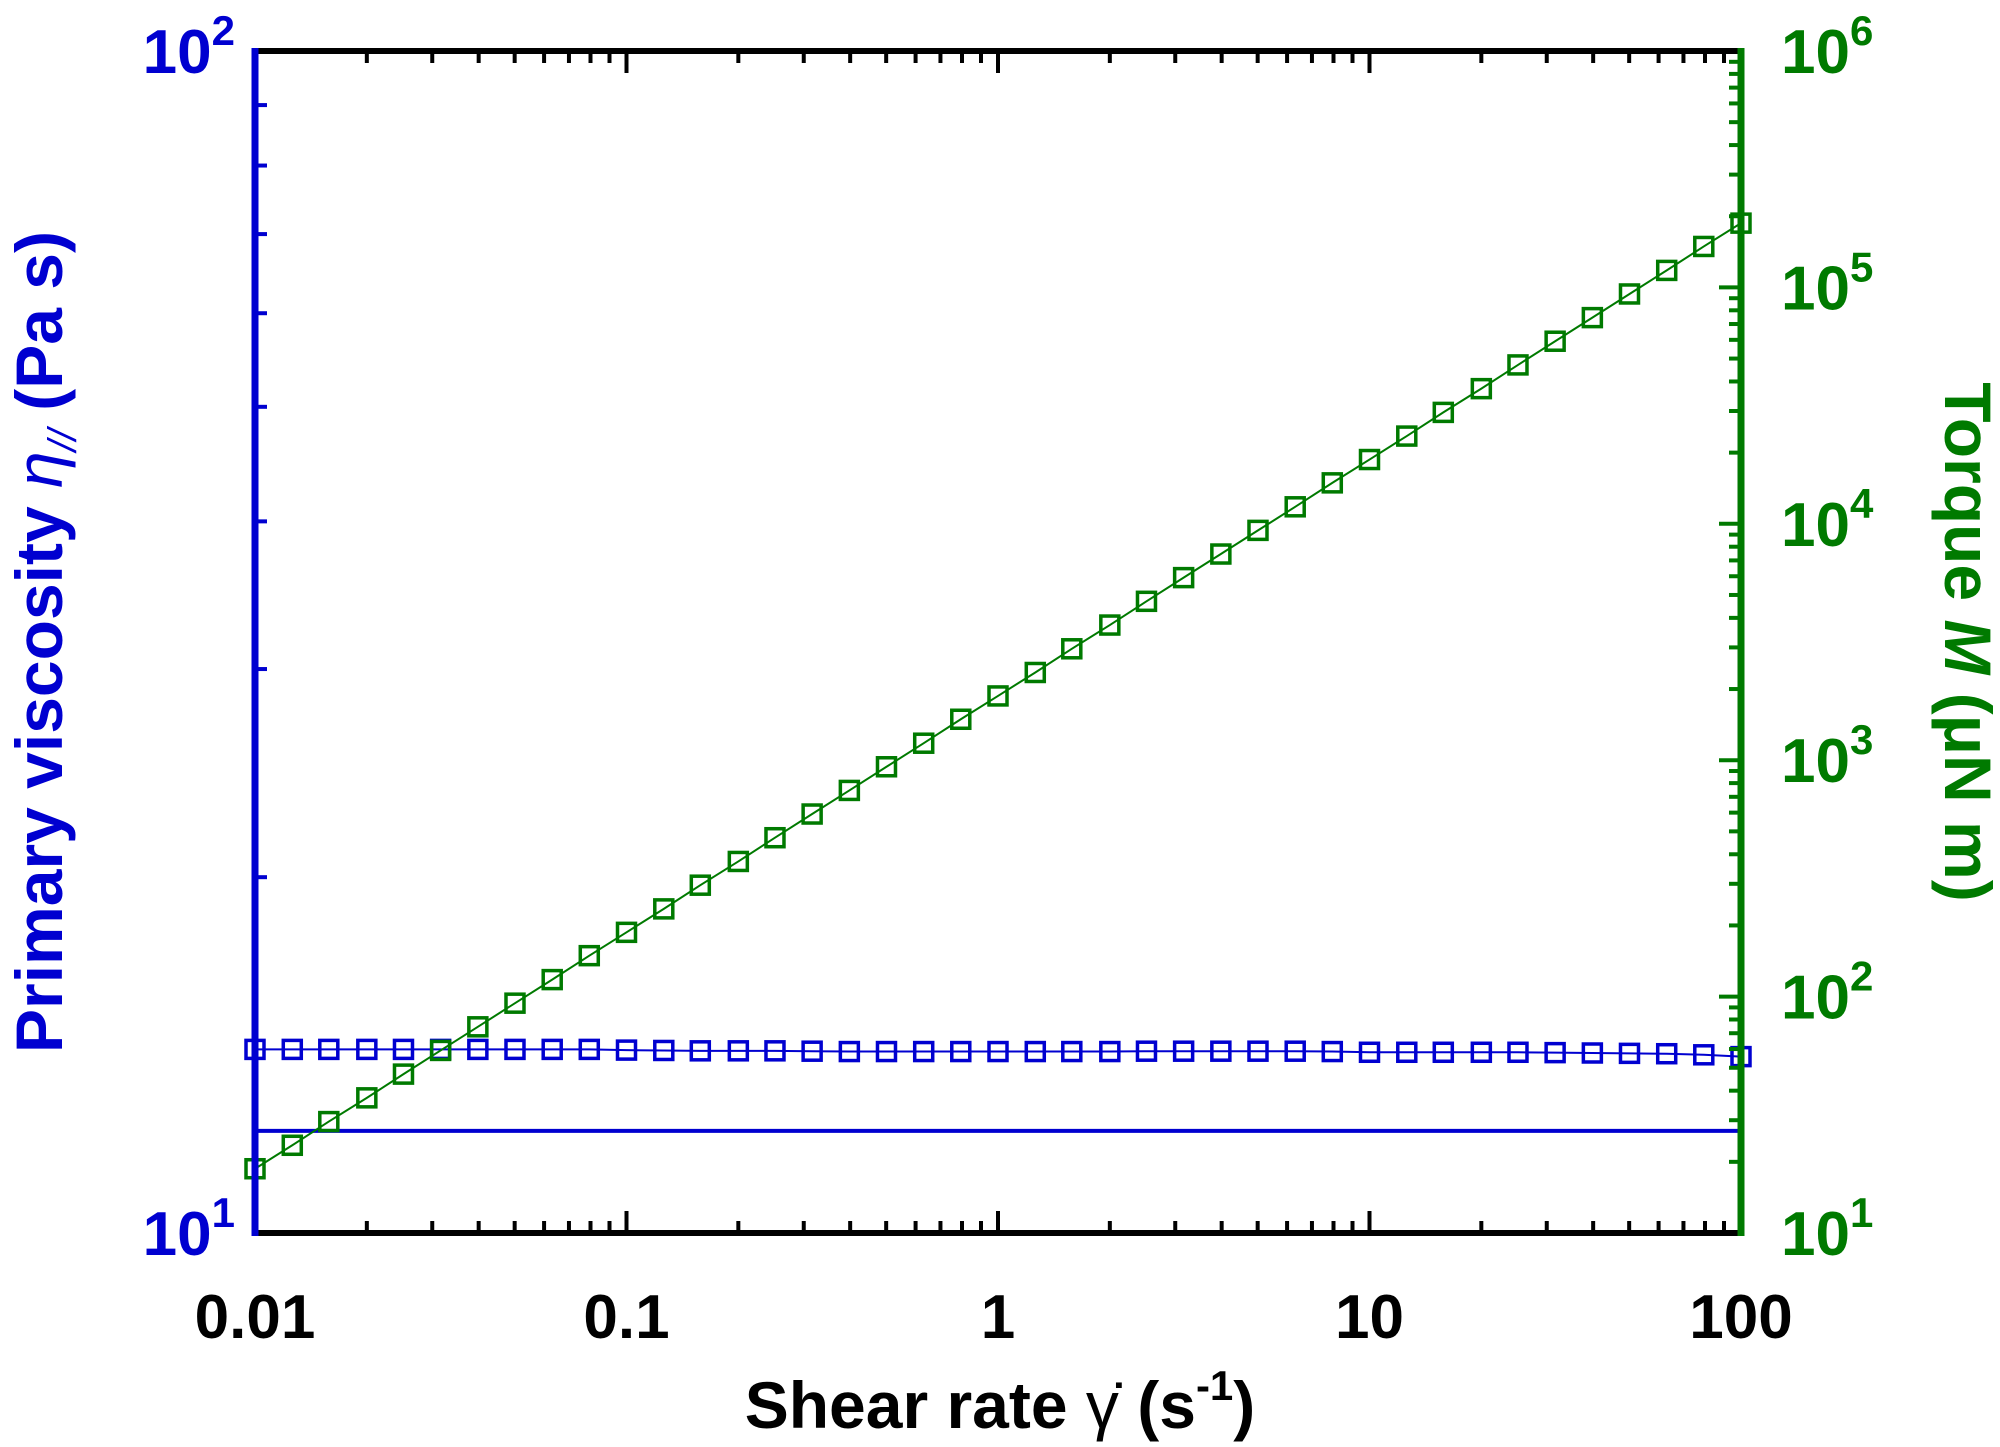 The image size is (2000, 1447). What do you see at coordinates (63, 439) in the screenshot?
I see `left-axis-title-sub: //` at bounding box center [63, 439].